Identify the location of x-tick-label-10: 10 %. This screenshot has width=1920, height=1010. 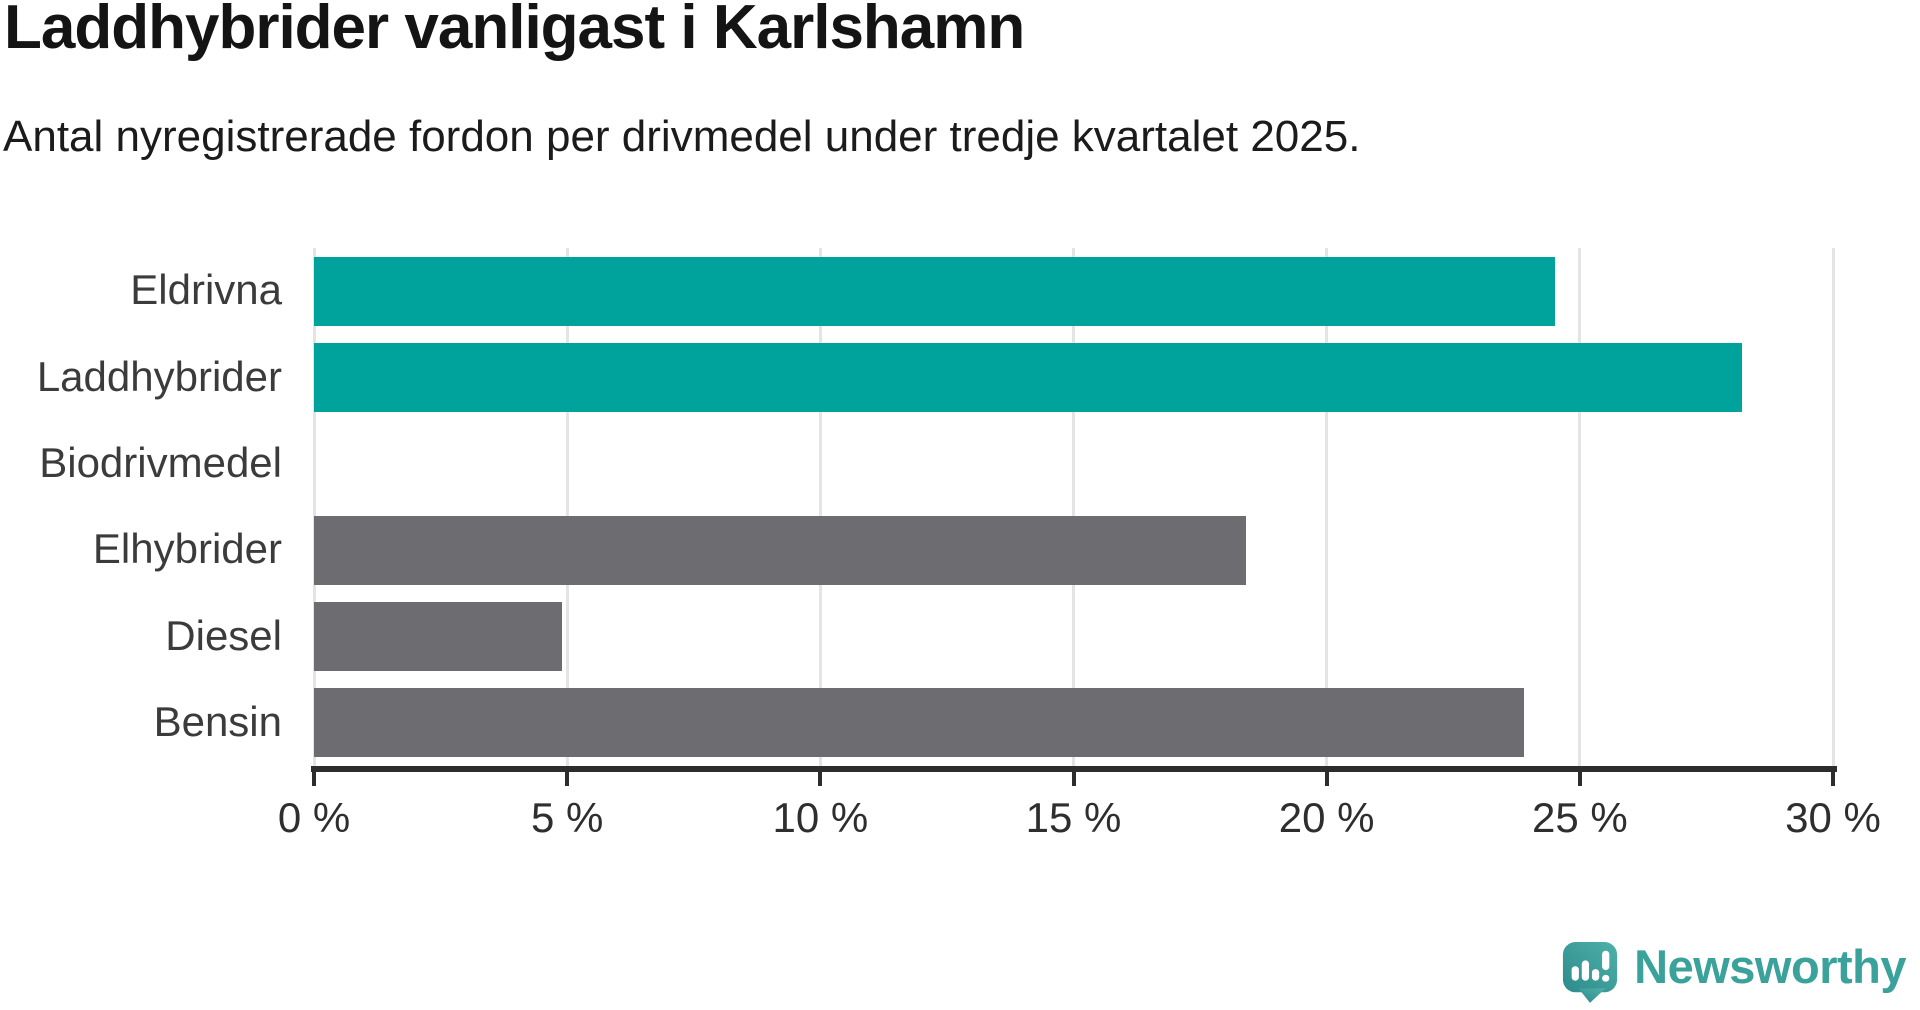
(820, 817).